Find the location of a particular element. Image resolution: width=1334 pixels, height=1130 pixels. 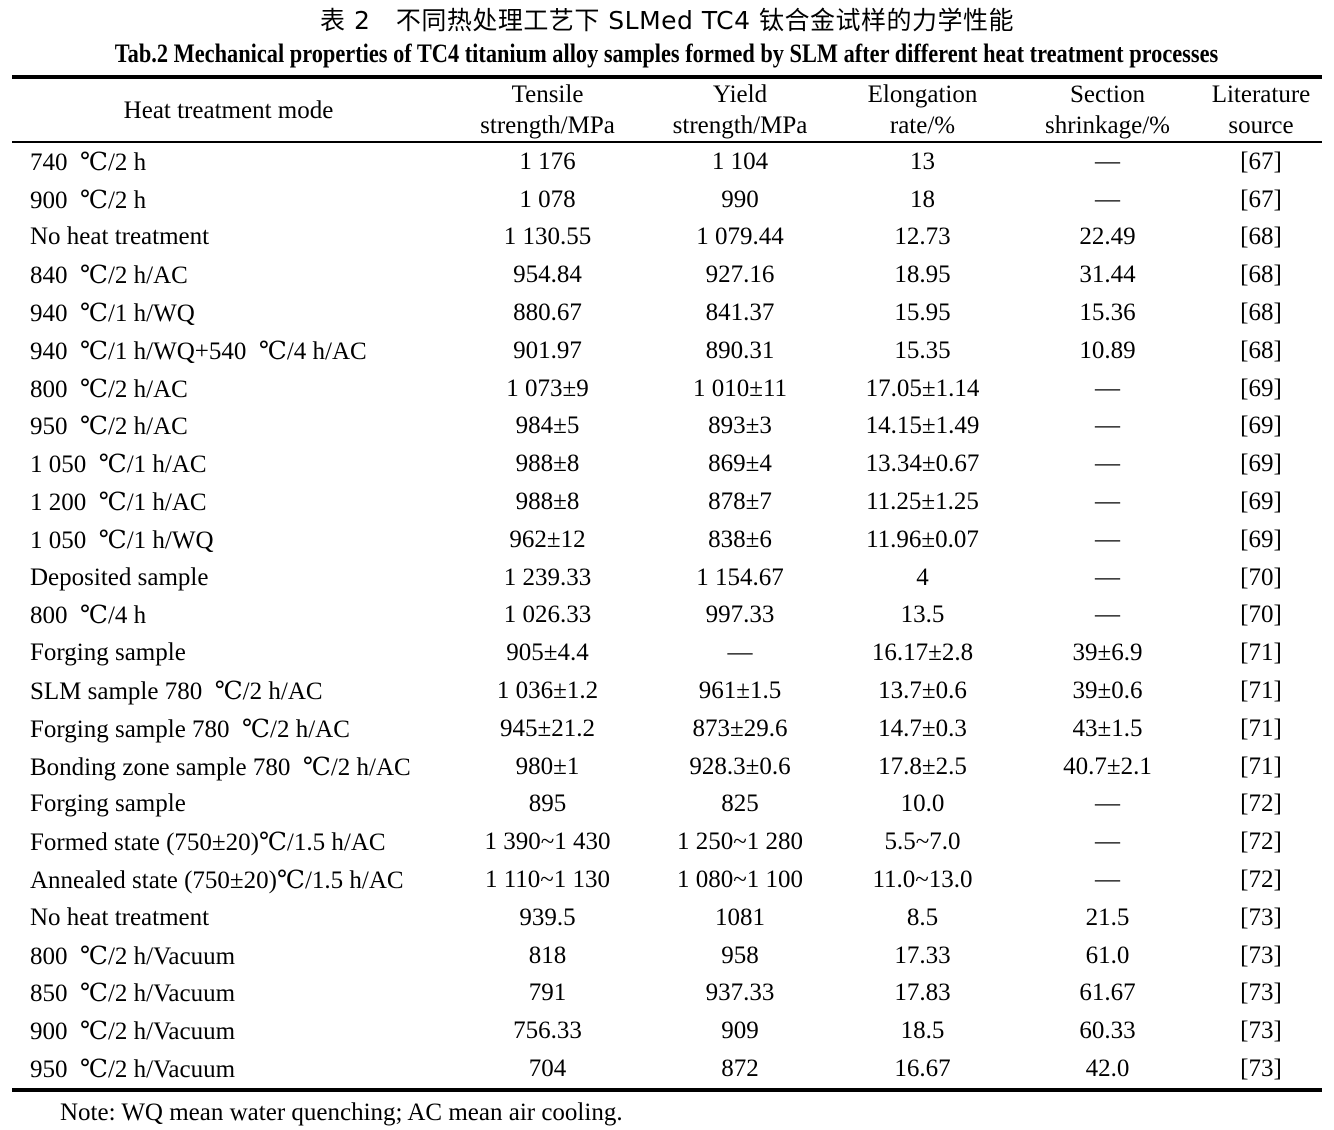

col-header-tensile-strength: Tensile strength/MPa is located at coordinates (547, 110).